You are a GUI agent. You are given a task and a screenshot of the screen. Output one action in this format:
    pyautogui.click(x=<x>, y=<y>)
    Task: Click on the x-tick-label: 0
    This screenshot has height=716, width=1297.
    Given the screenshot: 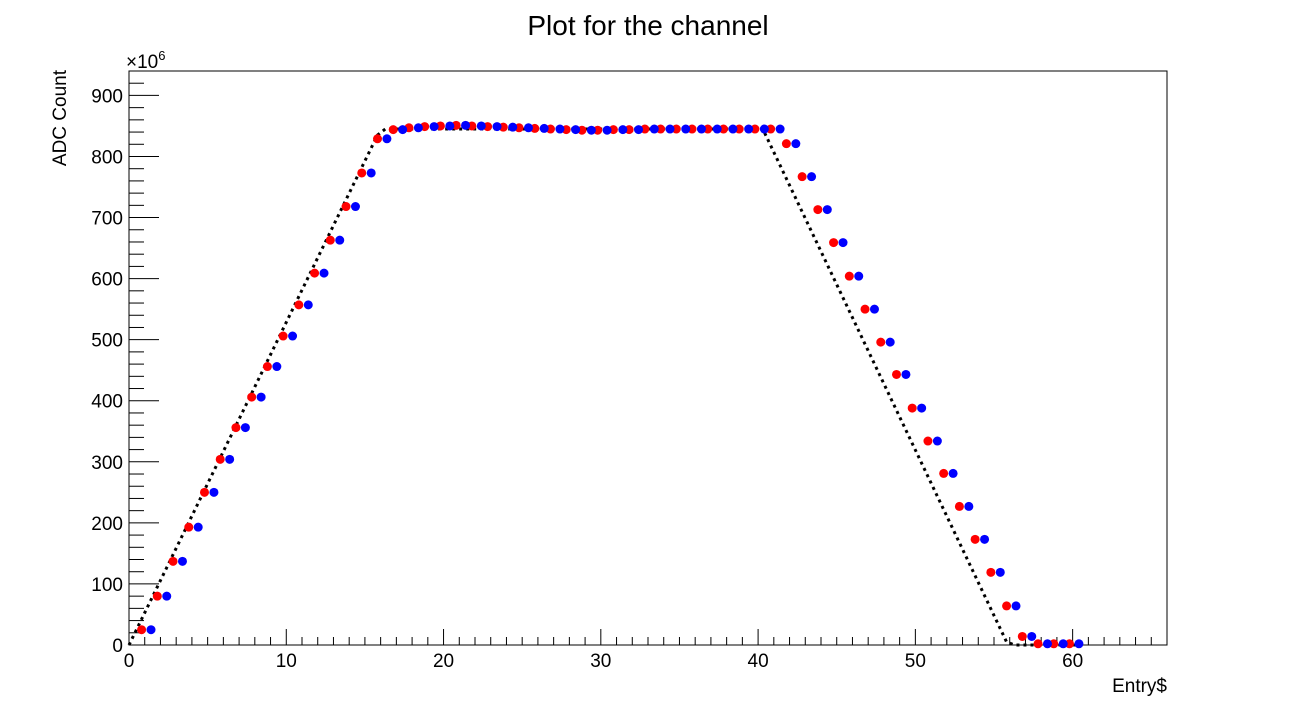 What is the action you would take?
    pyautogui.click(x=129, y=661)
    